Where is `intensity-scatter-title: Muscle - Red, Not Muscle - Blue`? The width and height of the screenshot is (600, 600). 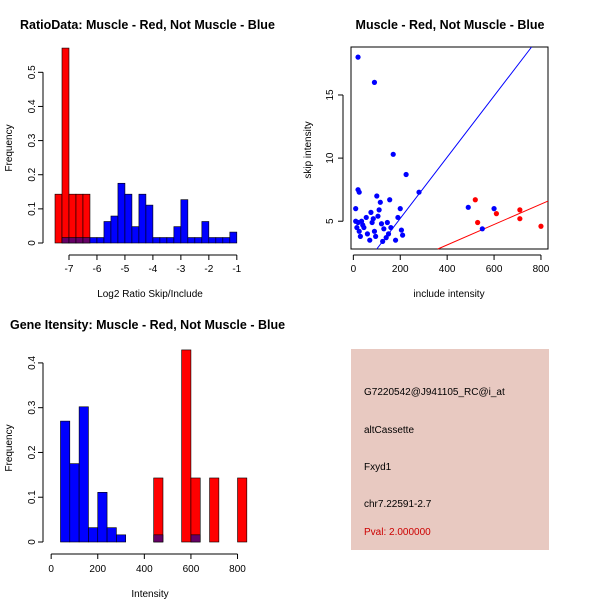
intensity-scatter-title: Muscle - Red, Not Muscle - Blue is located at coordinates (450, 25).